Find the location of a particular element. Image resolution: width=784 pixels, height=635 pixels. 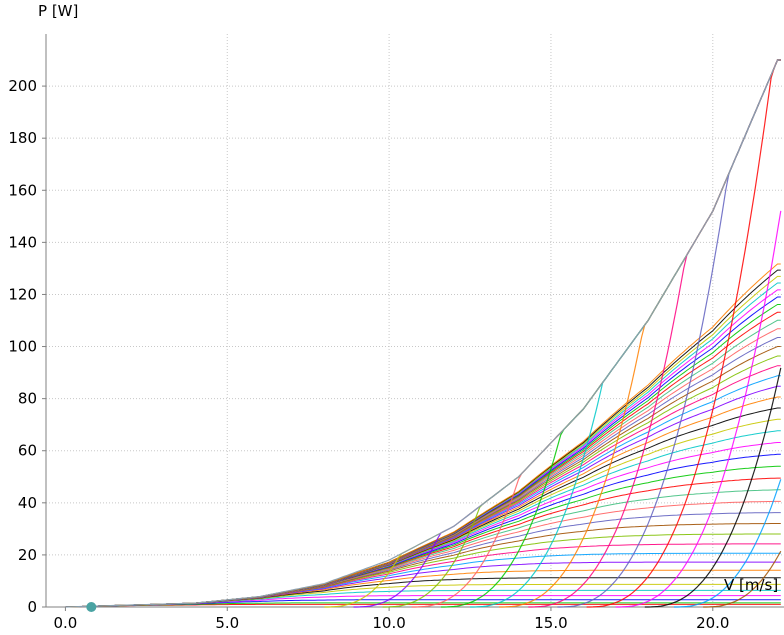

x-axis-label: V [m/s] is located at coordinates (751, 585).